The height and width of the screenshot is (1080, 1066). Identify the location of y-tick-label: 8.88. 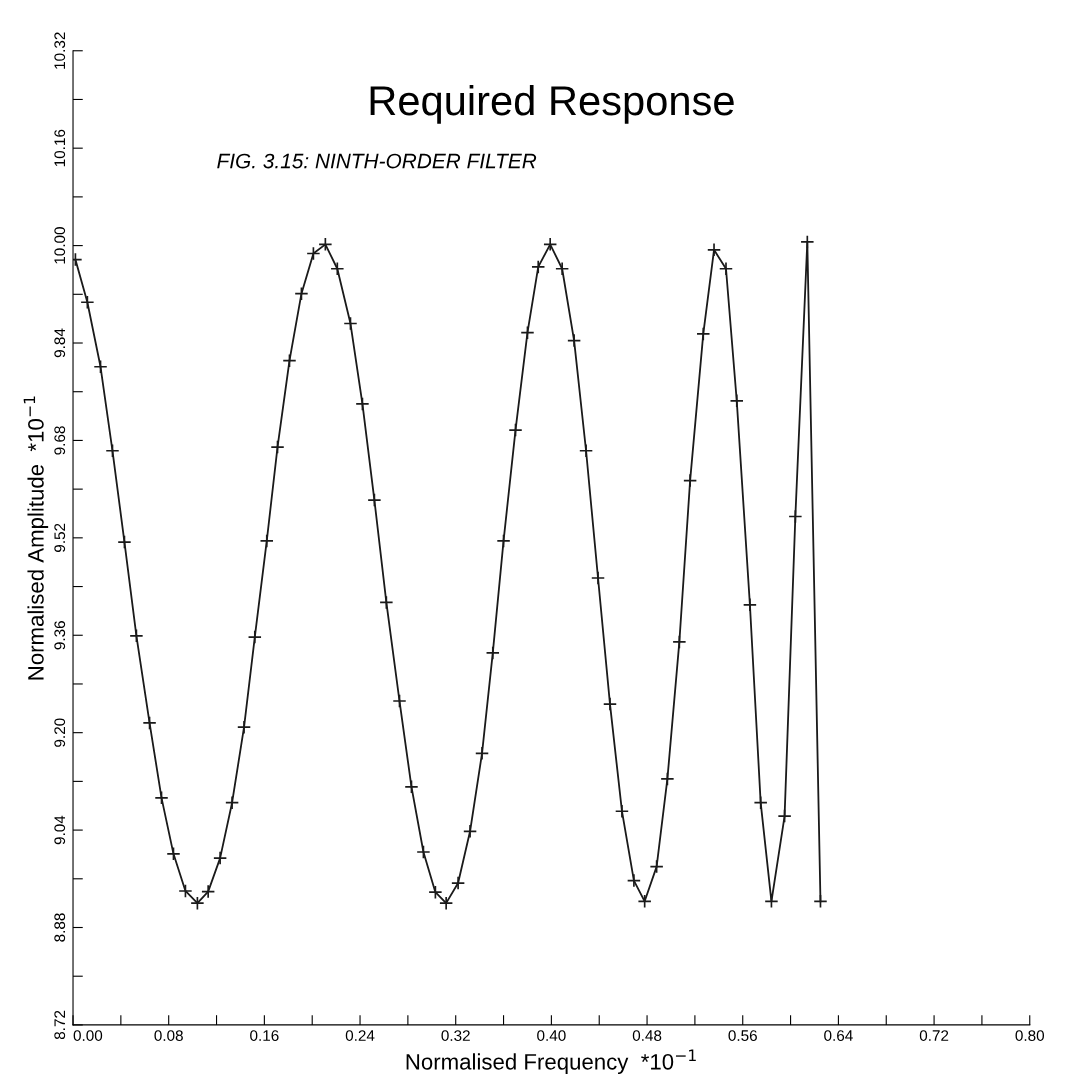
(60, 927).